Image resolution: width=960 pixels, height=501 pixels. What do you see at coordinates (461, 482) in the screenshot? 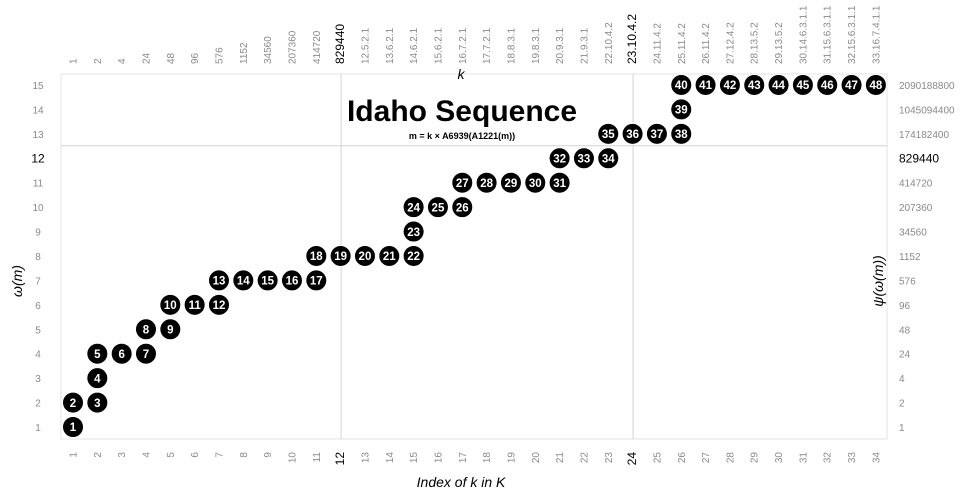
I see `x-axis-title: Index of k in K` at bounding box center [461, 482].